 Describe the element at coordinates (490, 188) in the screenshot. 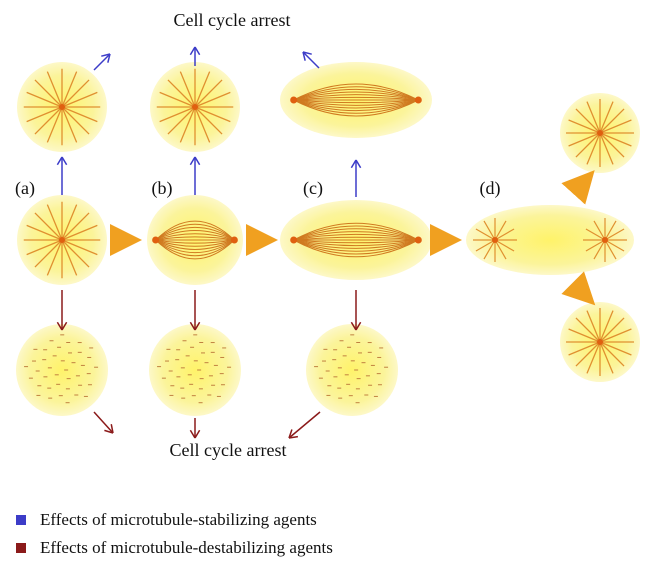

I see `stage-label: (d)` at that location.